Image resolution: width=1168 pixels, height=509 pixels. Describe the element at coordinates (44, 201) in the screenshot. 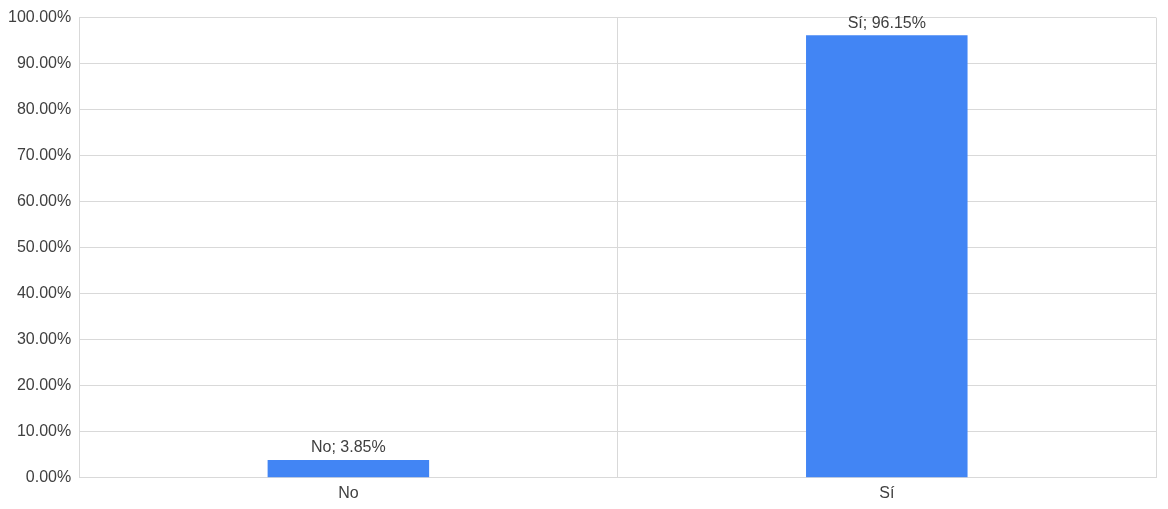

I see `y-tick-label: 60.00%` at that location.